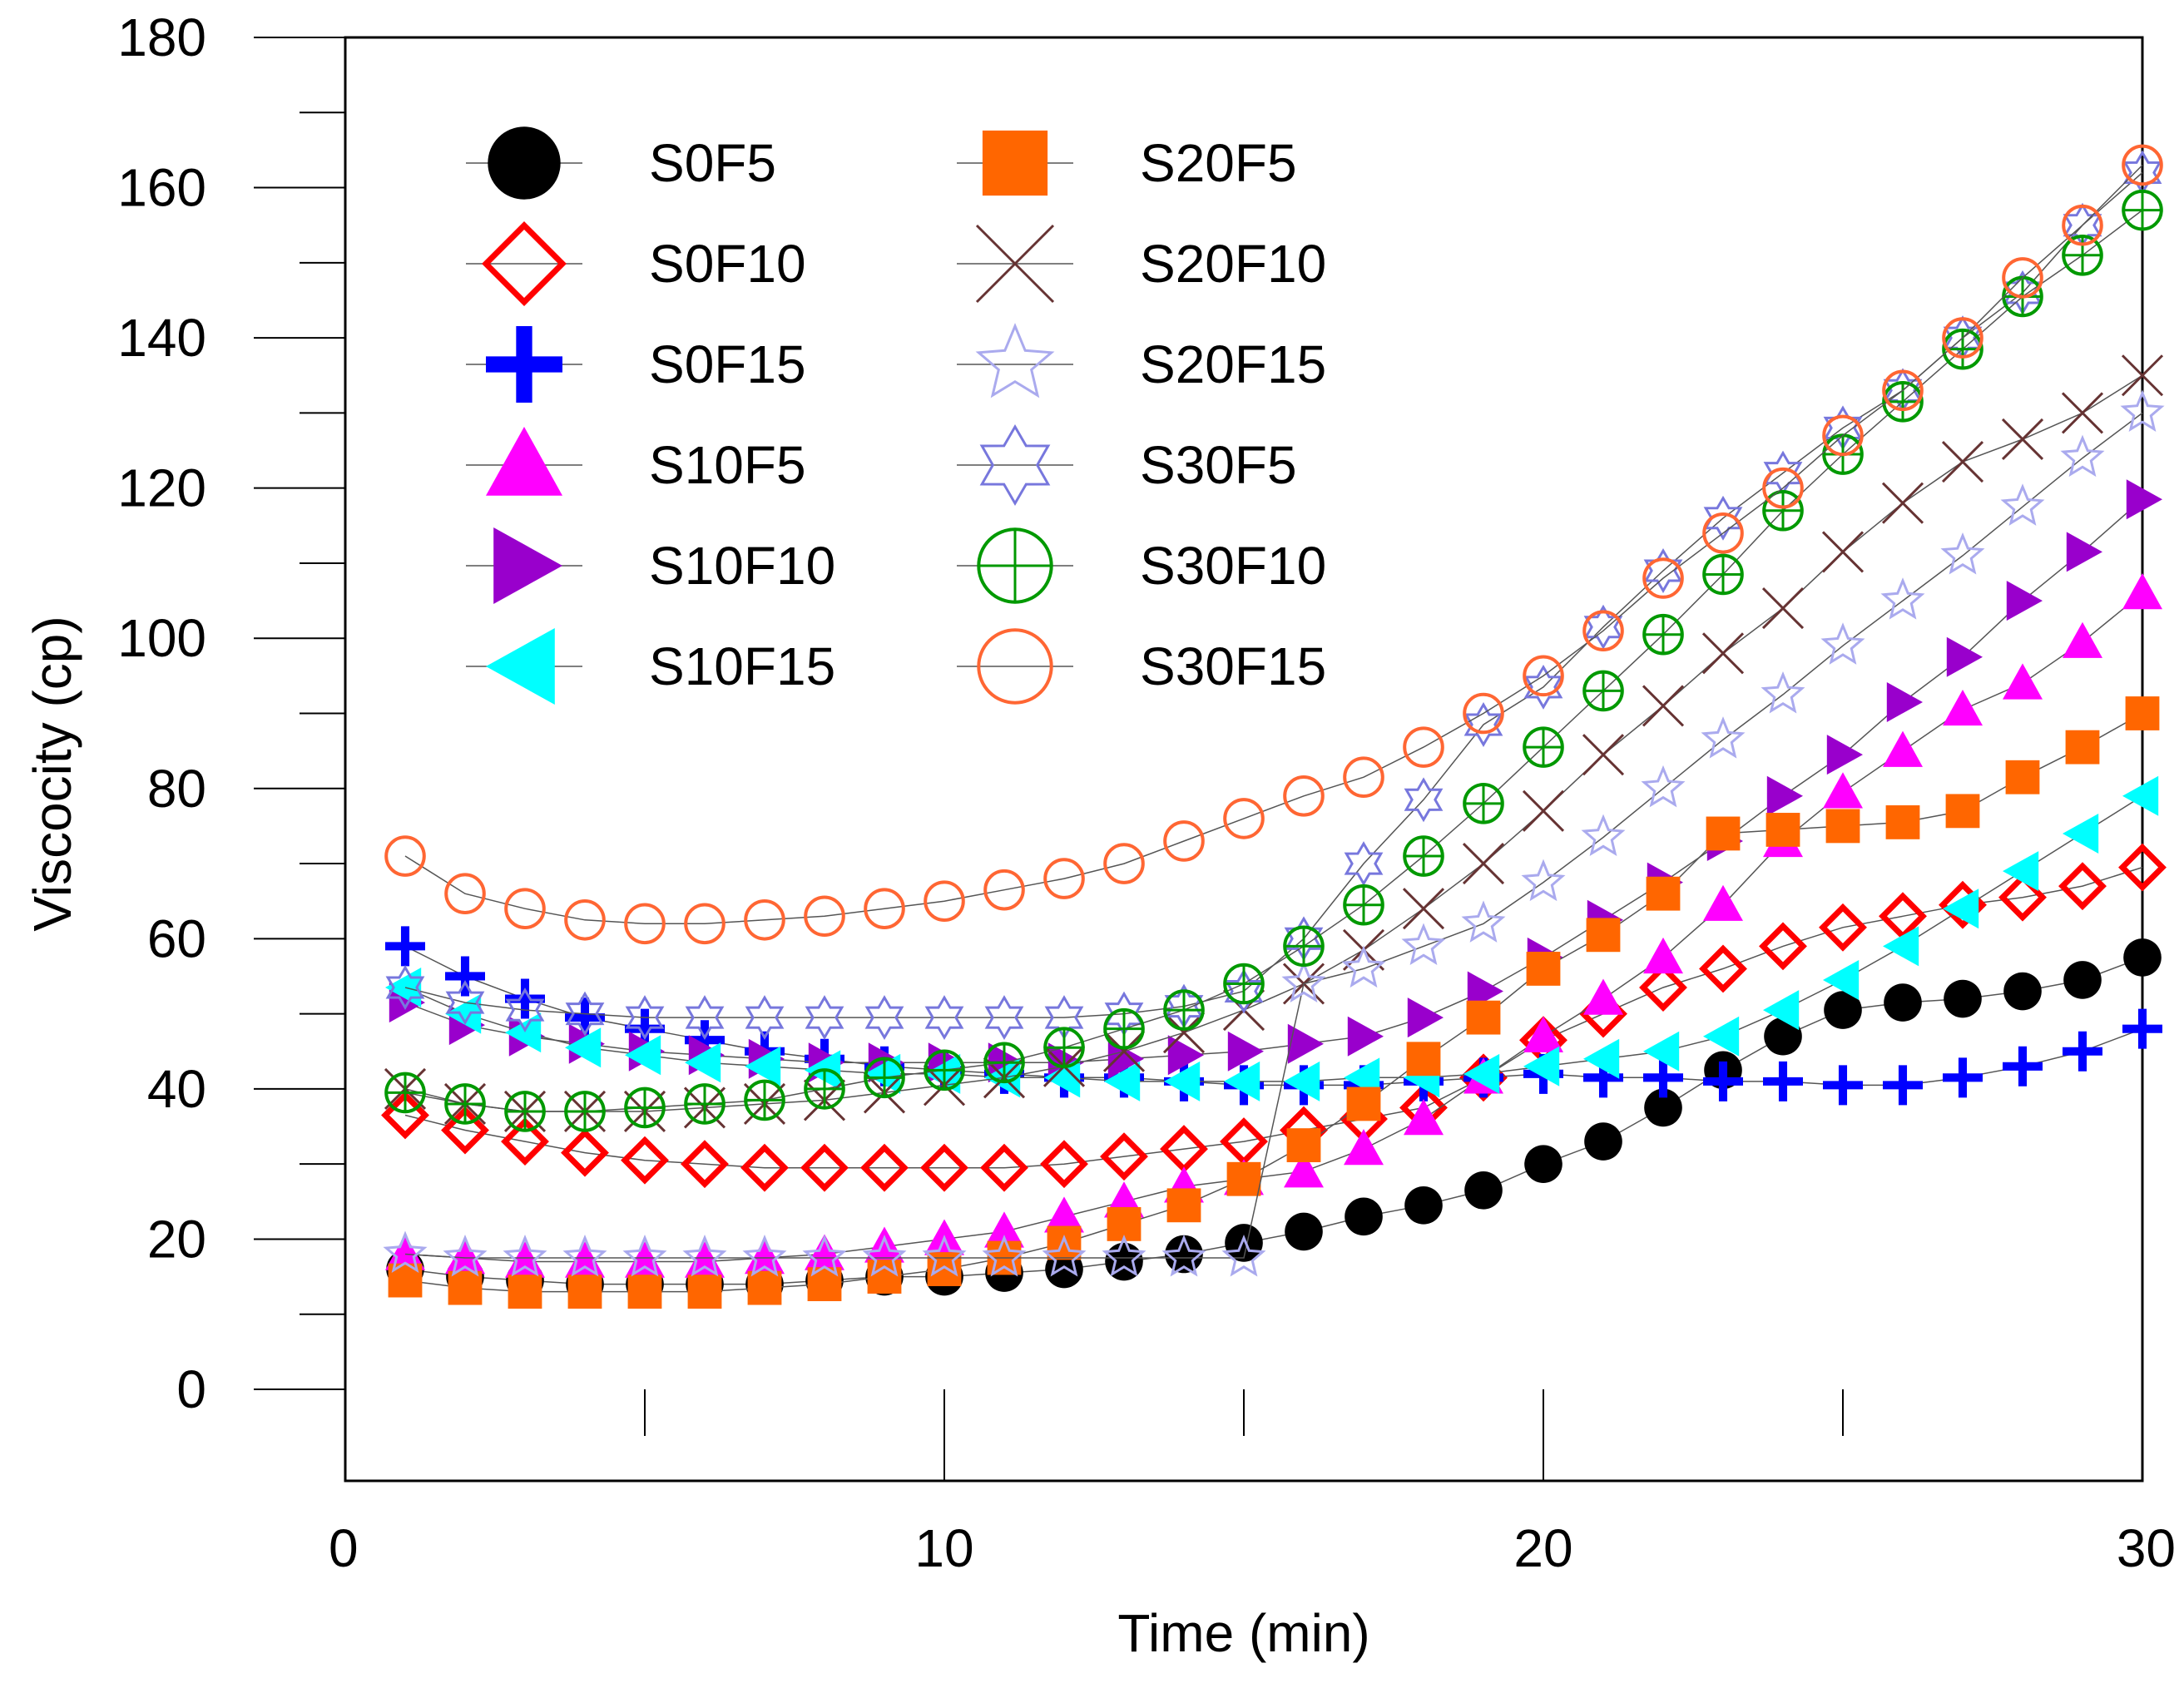 This screenshot has height=1683, width=2184. I want to click on legend-item: S30F10, so click(1141, 565).